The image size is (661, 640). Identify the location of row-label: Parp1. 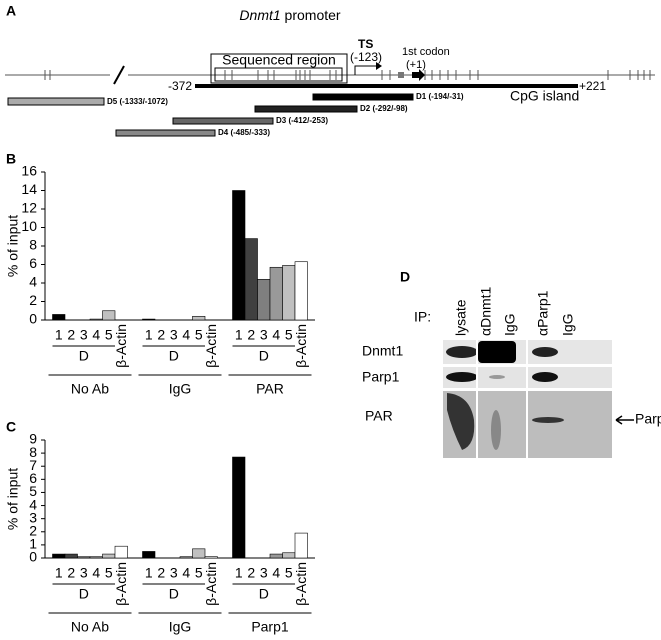
(381, 377).